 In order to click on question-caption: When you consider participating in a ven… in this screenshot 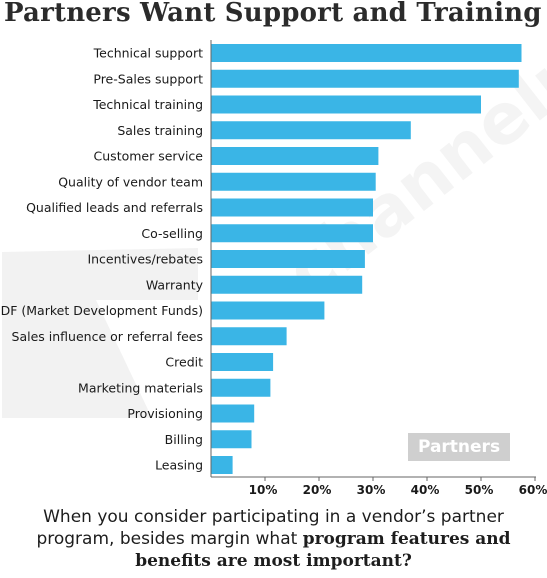, I will do `click(273, 539)`.